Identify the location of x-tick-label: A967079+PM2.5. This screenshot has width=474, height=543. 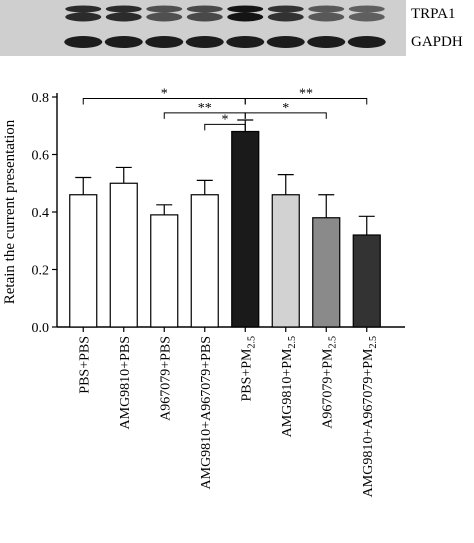
(329, 382).